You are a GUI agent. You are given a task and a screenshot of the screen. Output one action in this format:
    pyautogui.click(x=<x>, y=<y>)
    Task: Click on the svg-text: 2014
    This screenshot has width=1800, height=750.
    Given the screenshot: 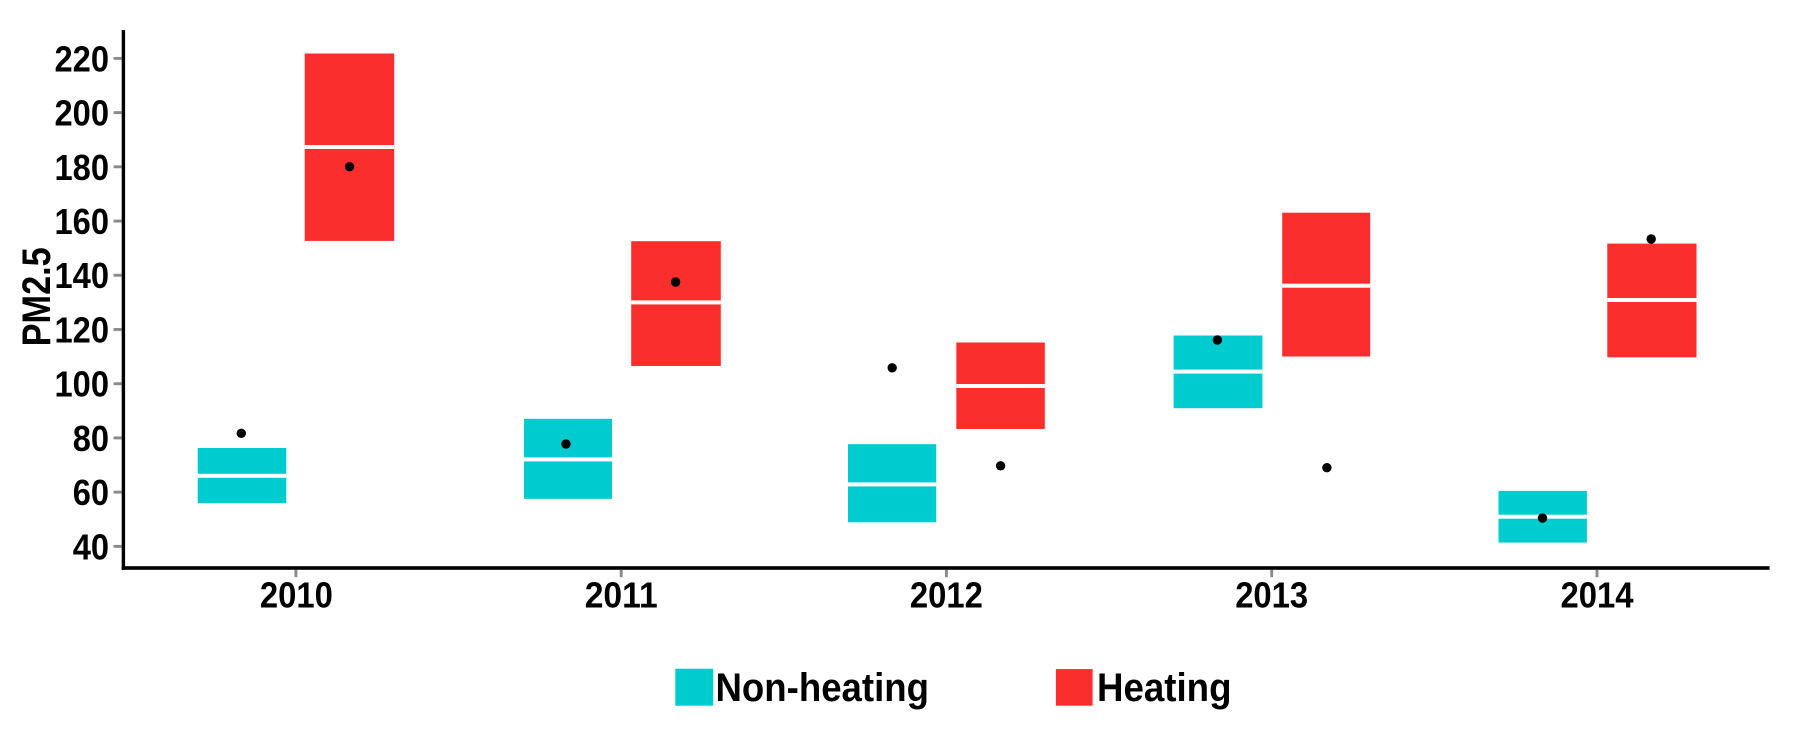 What is the action you would take?
    pyautogui.click(x=1597, y=595)
    